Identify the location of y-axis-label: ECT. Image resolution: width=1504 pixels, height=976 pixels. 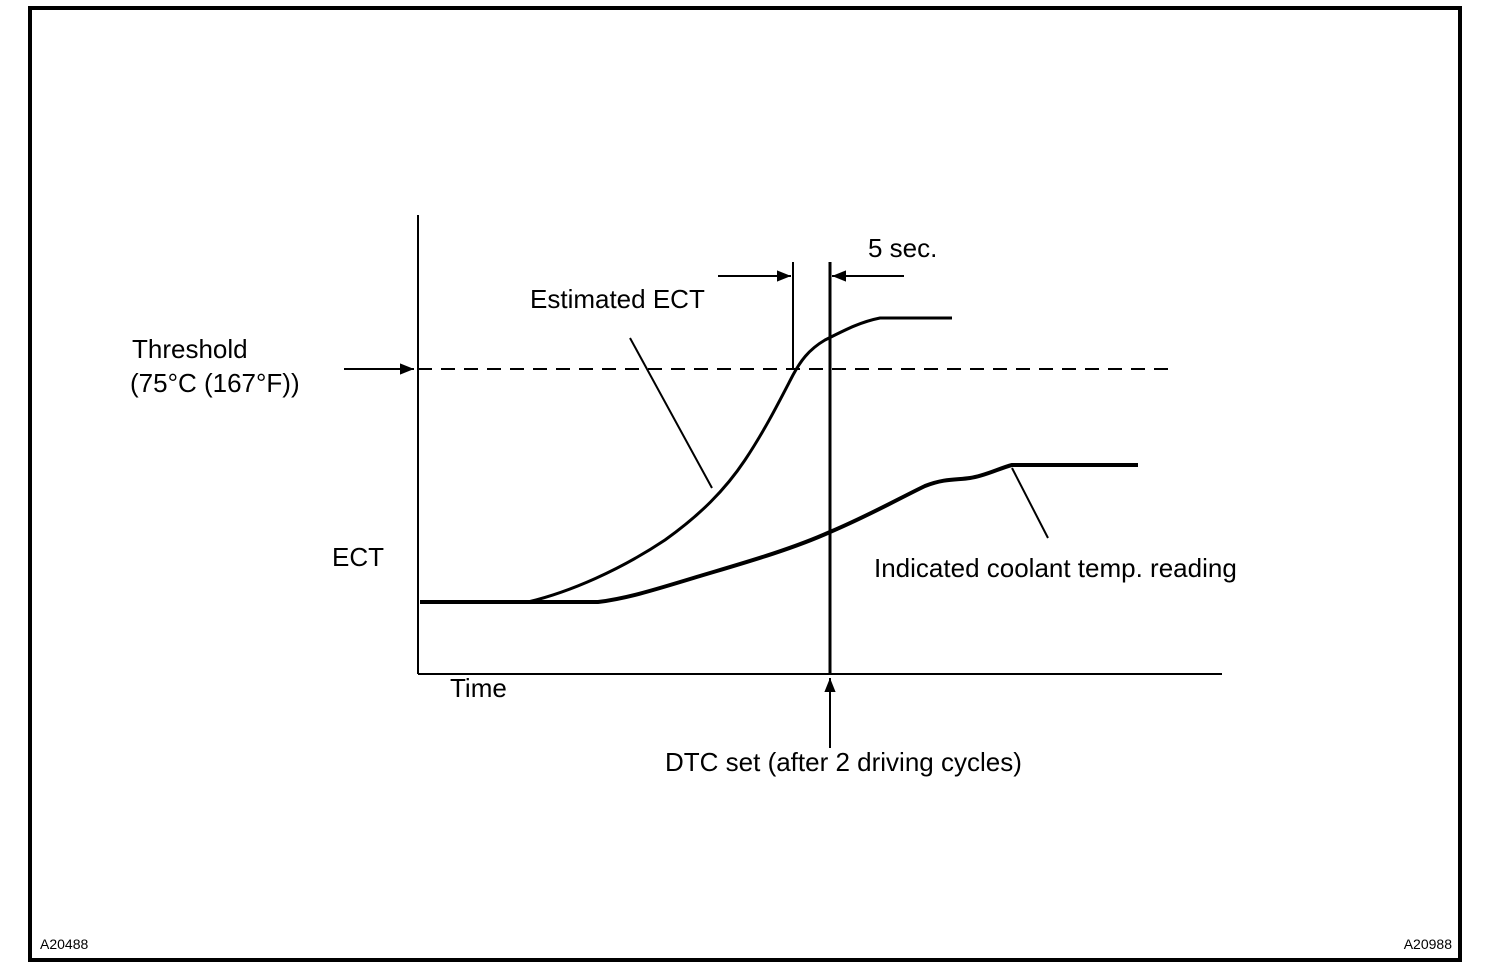
(358, 557).